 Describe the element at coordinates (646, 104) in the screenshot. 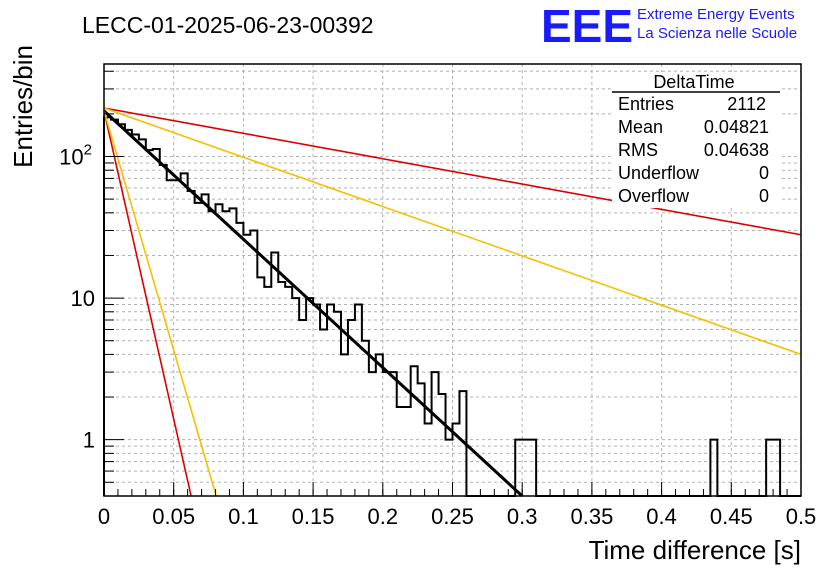

I see `stats-label-entries: Entries` at that location.